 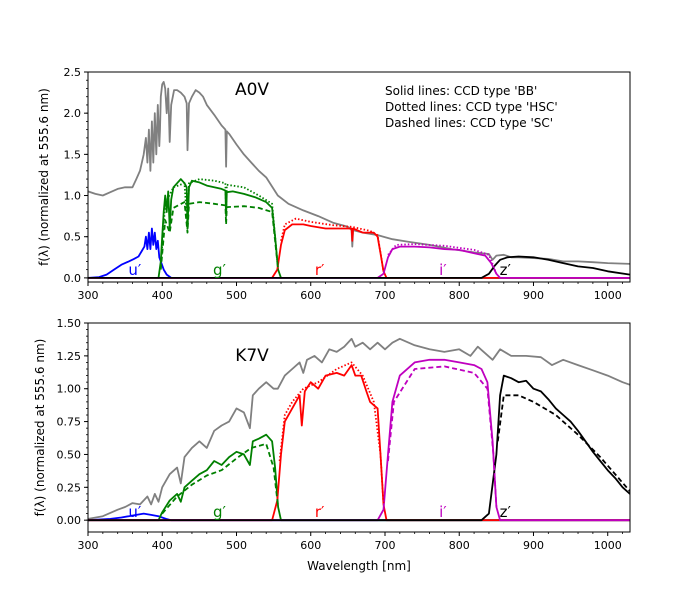 I want to click on star-type-label: A0V, so click(x=252, y=90).